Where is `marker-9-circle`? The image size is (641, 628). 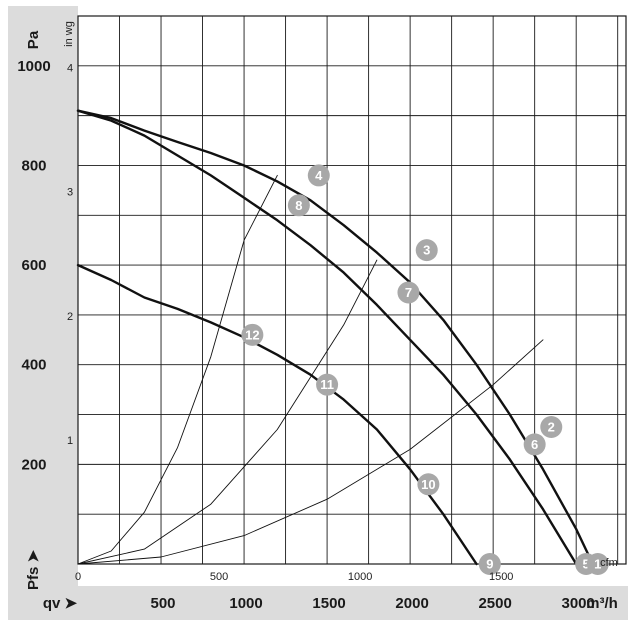 marker-9-circle is located at coordinates (489, 564).